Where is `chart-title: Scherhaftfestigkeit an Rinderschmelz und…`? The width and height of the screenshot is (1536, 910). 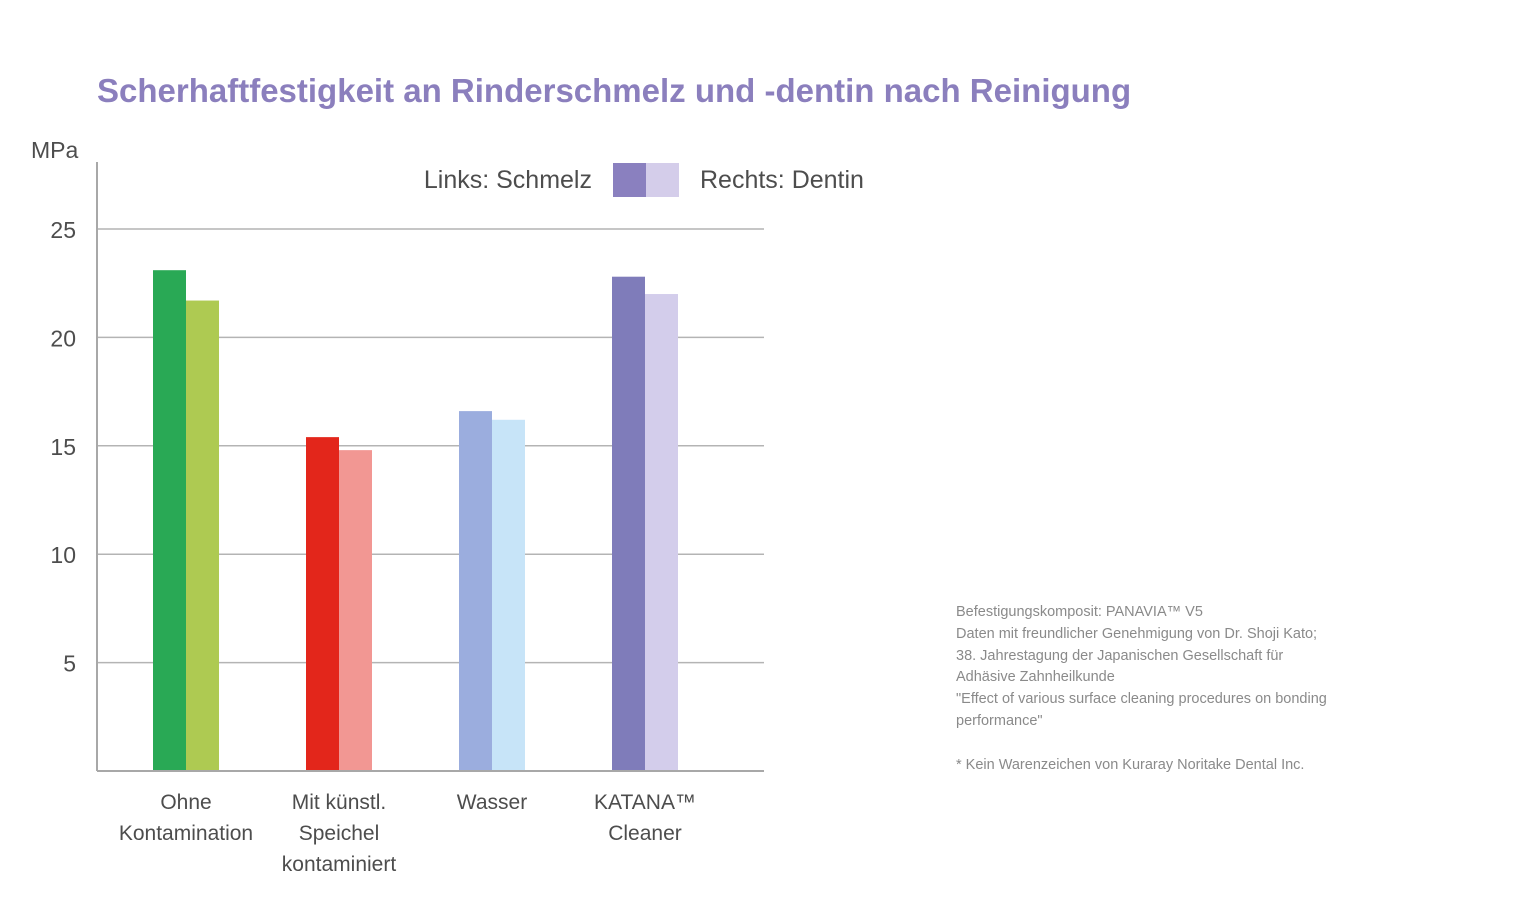
chart-title: Scherhaftfestigkeit an Rinderschmelz und… is located at coordinates (614, 90).